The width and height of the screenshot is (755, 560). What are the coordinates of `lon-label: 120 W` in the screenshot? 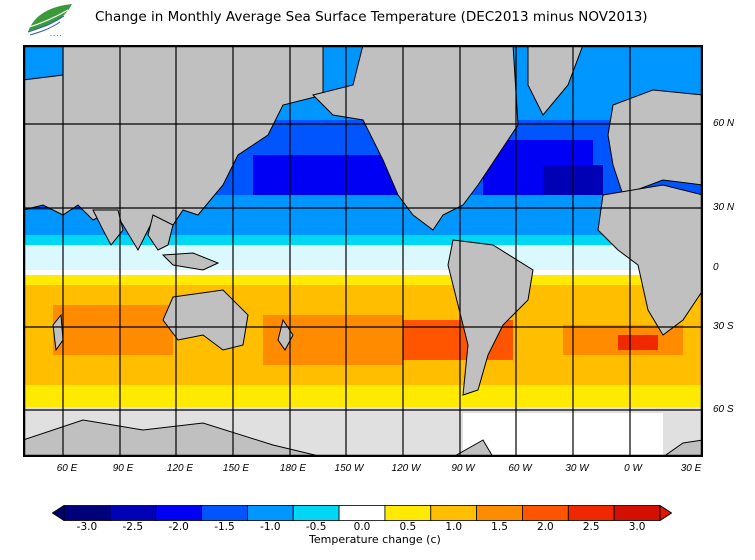 It's located at (406, 468).